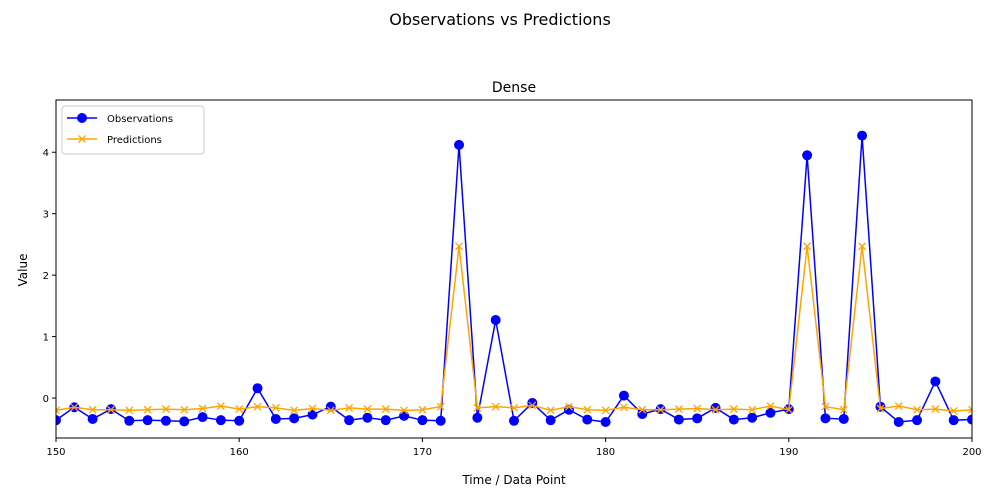 The image size is (1000, 500). I want to click on chart-suptitle: Observations vs Predictions, so click(500, 19).